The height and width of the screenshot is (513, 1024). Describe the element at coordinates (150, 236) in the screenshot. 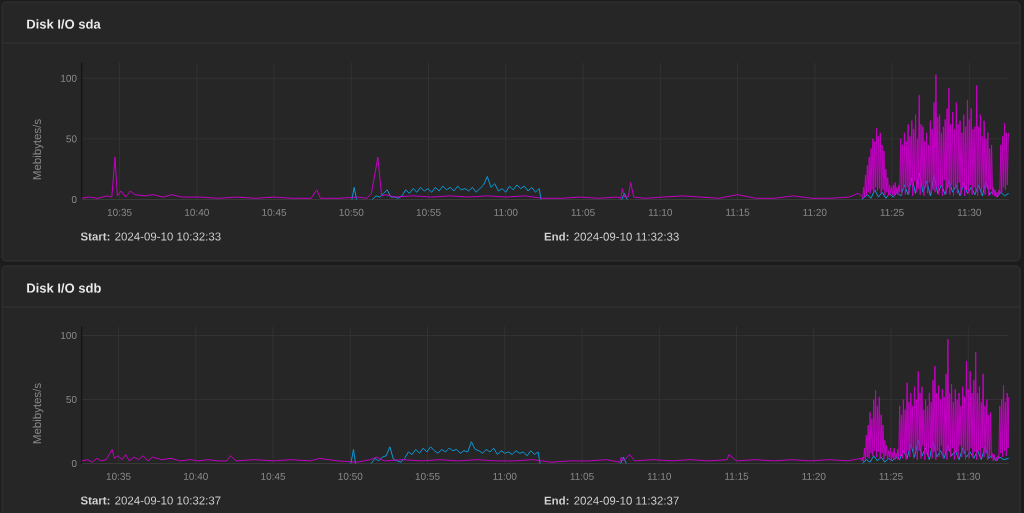

I see `text: Start: 2024-09-10 10:32:33` at that location.